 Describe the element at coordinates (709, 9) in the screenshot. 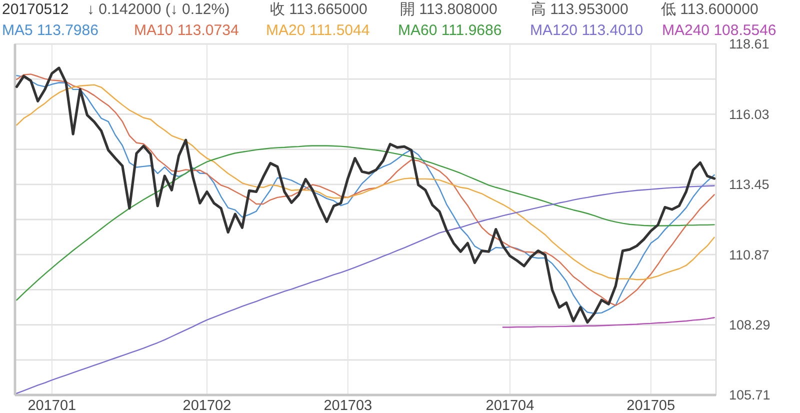

I see `annotation: 低 113.600000` at that location.